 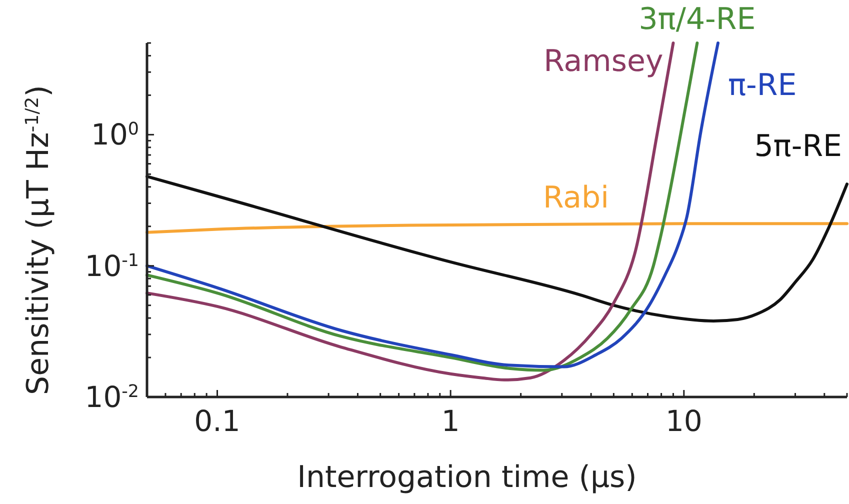 I want to click on series-label: π-RE, so click(x=762, y=85).